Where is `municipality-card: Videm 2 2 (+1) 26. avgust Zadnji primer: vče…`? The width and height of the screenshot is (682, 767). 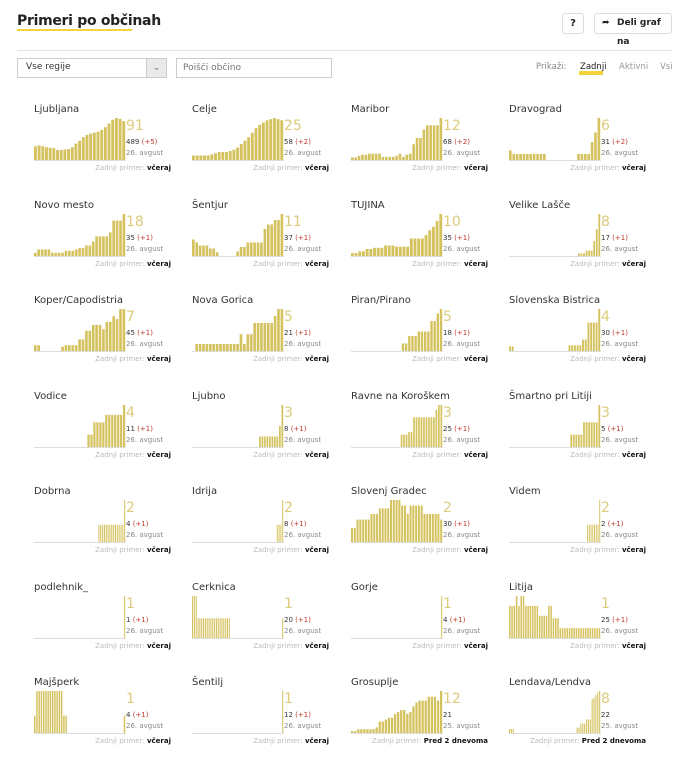
municipality-card: Videm 2 2 (+1) 26. avgust Zadnji primer: vče… is located at coordinates (571, 531).